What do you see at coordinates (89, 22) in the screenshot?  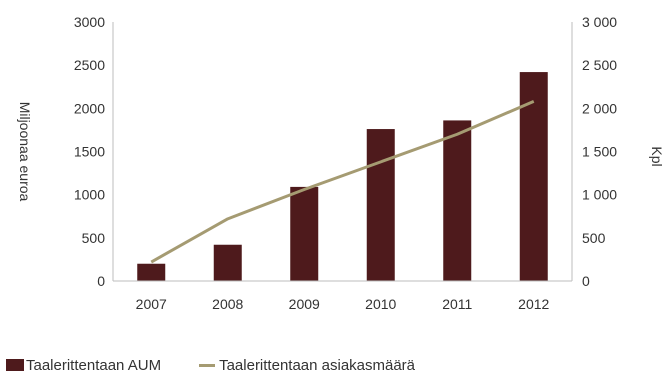 I see `left-tick-label: 3000` at bounding box center [89, 22].